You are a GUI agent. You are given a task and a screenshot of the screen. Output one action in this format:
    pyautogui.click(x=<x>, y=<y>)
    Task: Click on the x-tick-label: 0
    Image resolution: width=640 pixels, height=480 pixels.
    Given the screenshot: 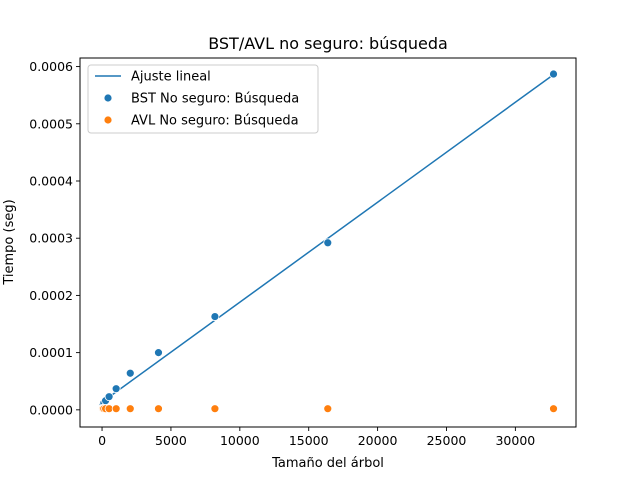 What is the action you would take?
    pyautogui.click(x=102, y=440)
    